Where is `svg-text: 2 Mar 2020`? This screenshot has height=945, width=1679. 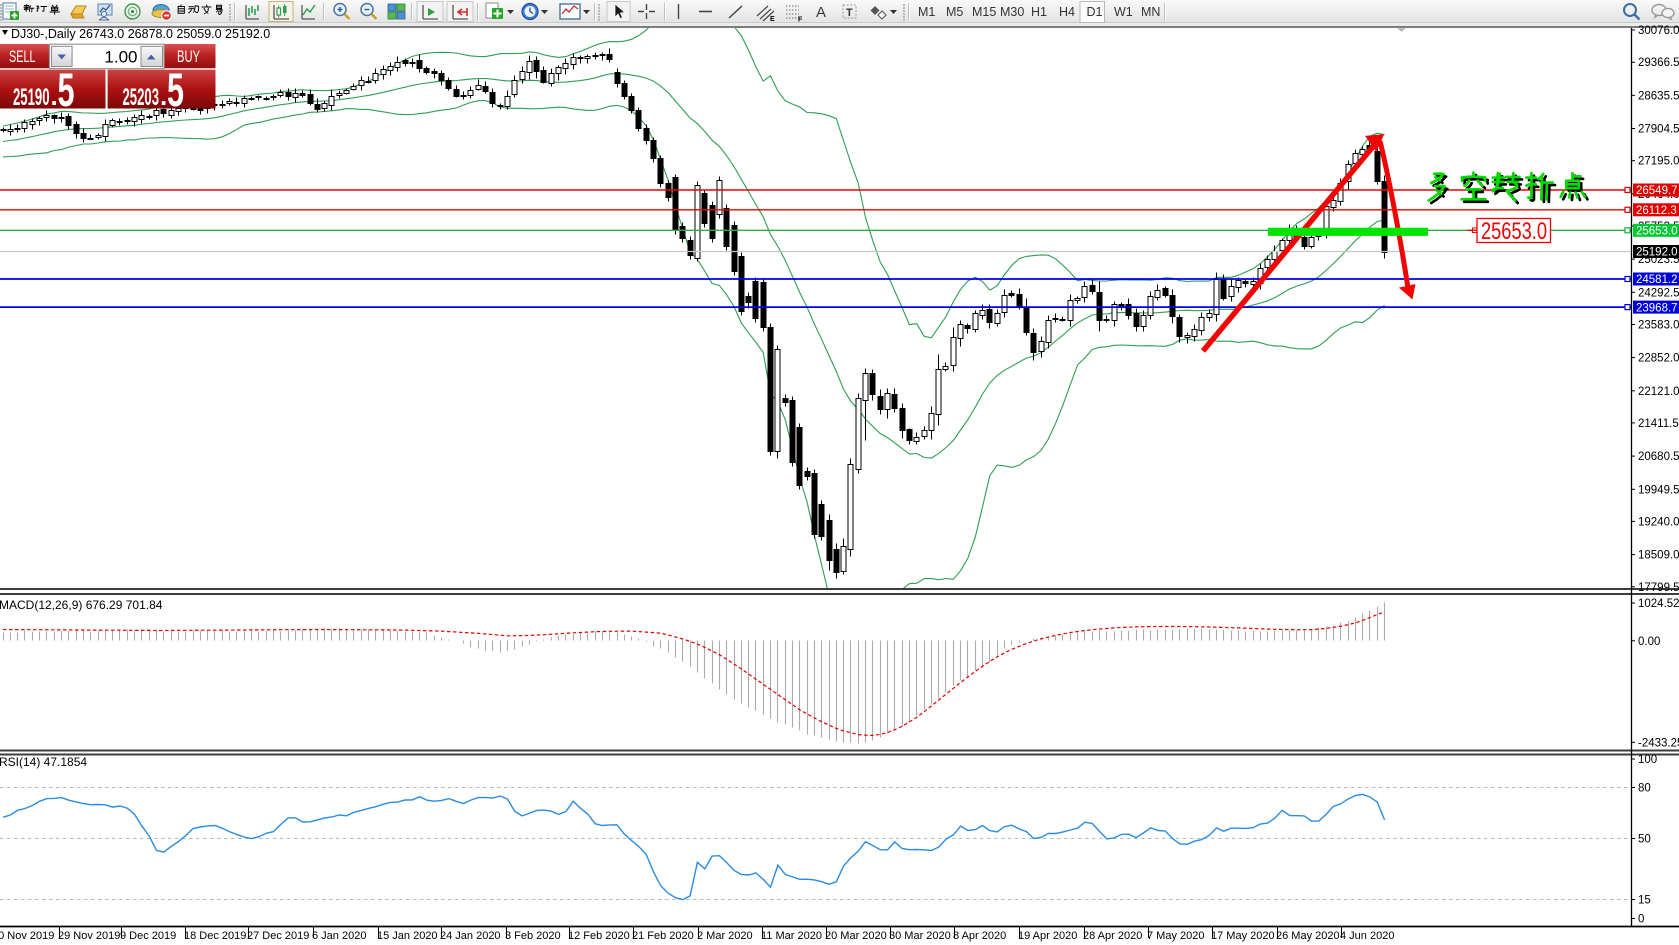
svg-text: 2 Mar 2020 is located at coordinates (725, 936).